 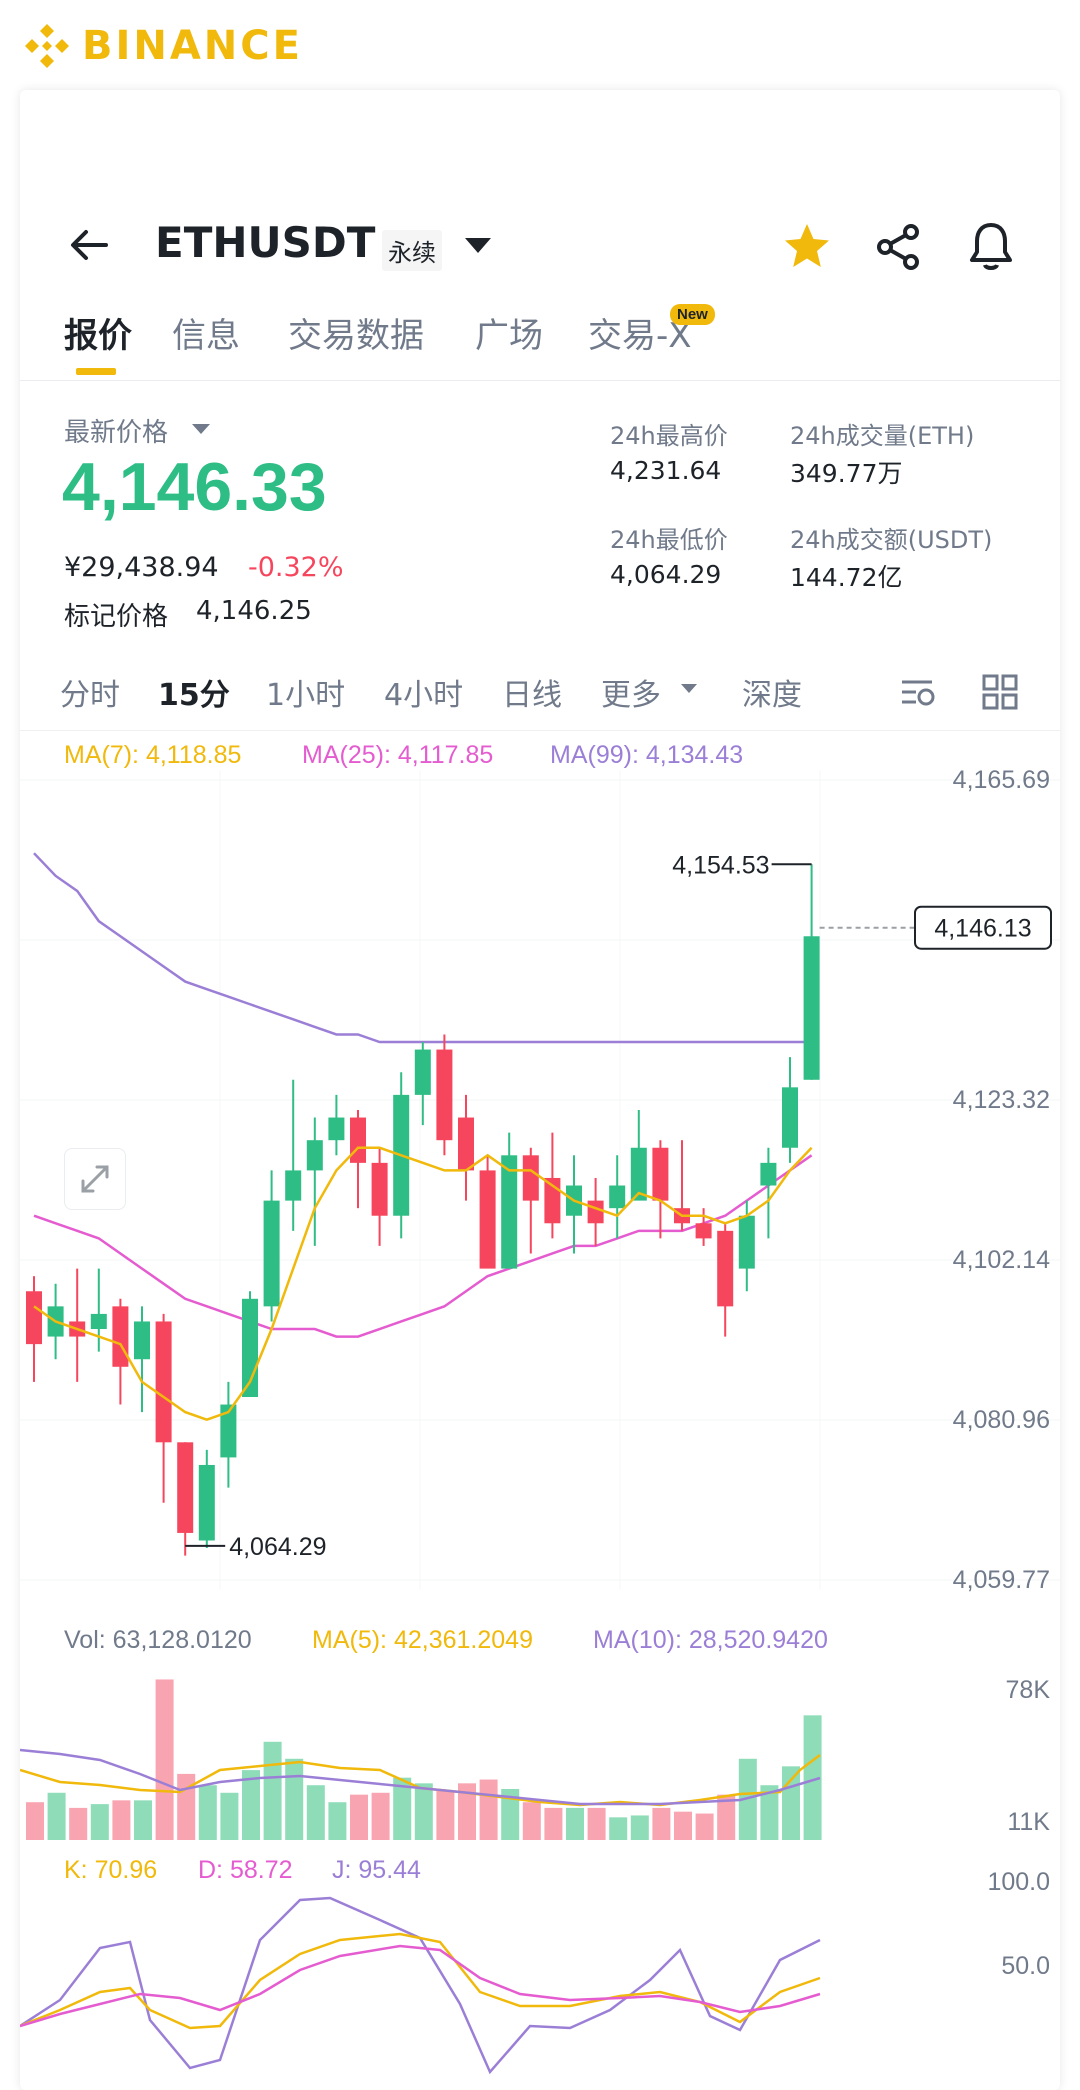 What do you see at coordinates (669, 540) in the screenshot?
I see `low-24h-label: 24h最低价` at bounding box center [669, 540].